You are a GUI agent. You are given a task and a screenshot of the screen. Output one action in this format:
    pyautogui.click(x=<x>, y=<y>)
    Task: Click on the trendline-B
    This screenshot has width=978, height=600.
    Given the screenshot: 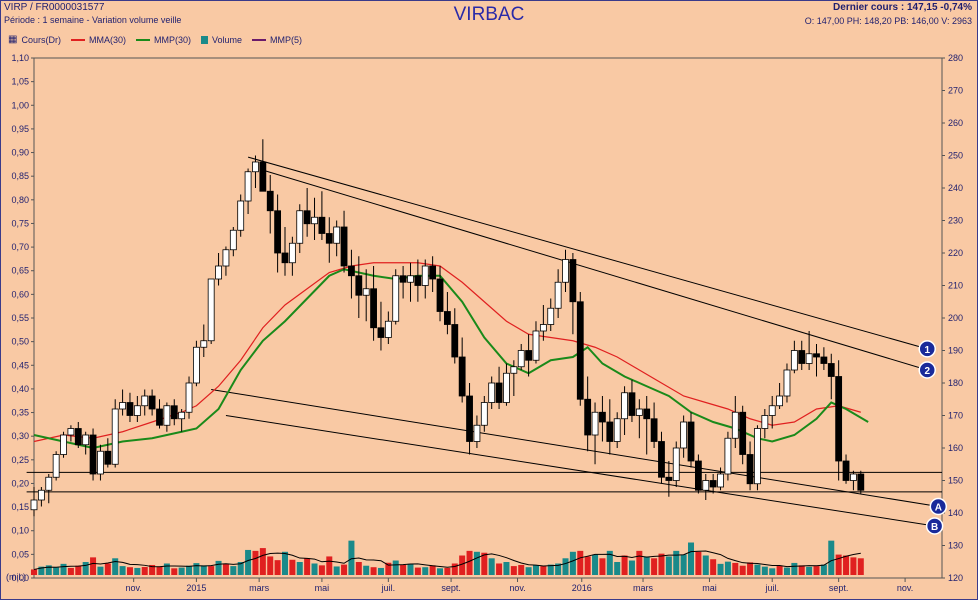 What is the action you would take?
    pyautogui.click(x=580, y=471)
    